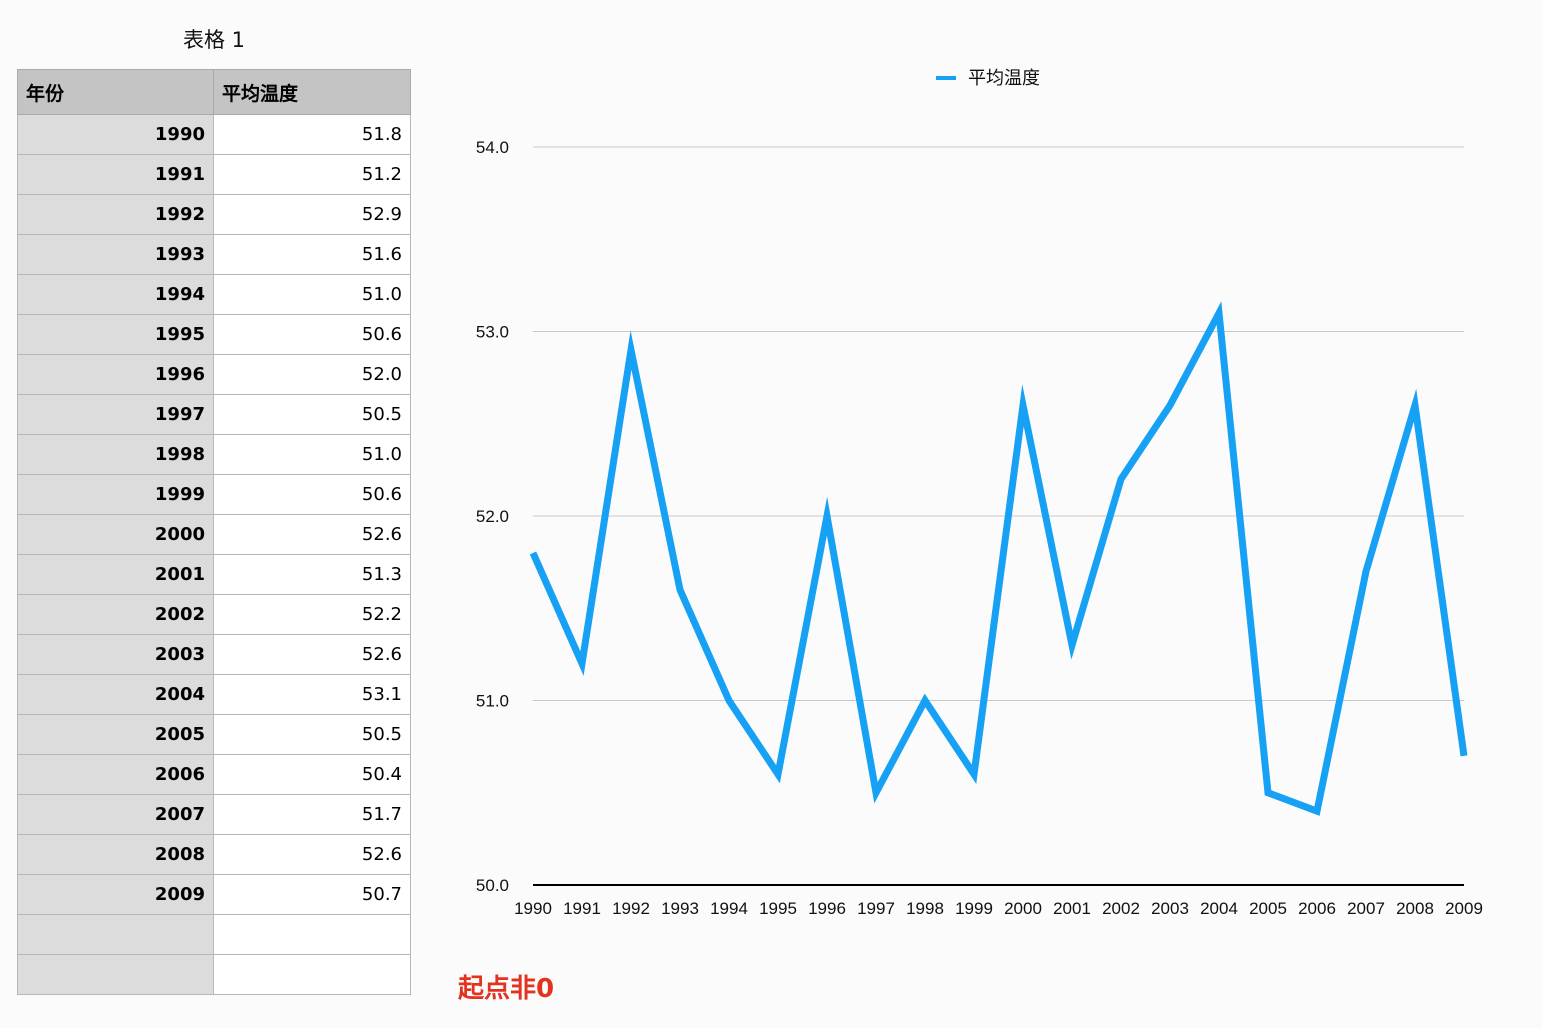 This screenshot has height=1028, width=1542. What do you see at coordinates (680, 908) in the screenshot?
I see `x-tick-label: 1993` at bounding box center [680, 908].